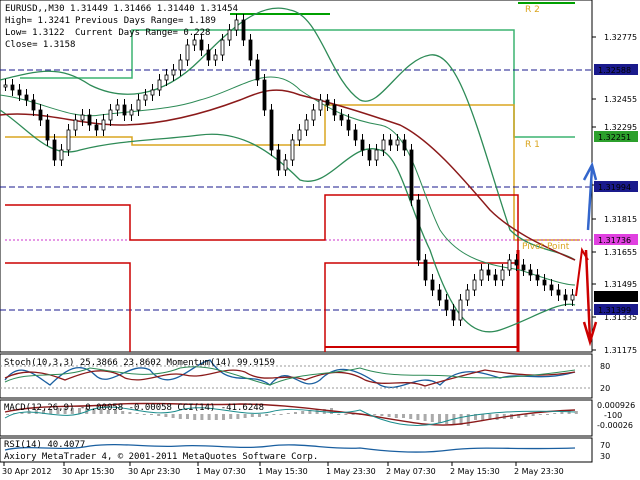  Describe the element at coordinates (351, 471) in the screenshot. I see `time-tick-label: 1 May 23:30` at that location.